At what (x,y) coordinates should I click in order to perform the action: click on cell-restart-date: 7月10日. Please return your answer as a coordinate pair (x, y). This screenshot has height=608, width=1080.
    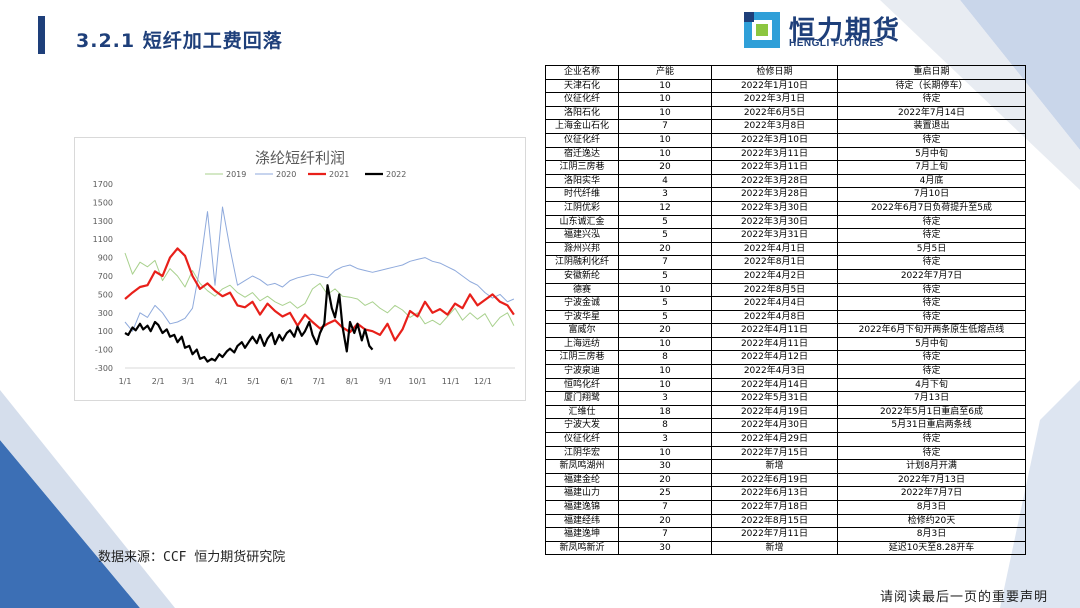
    Looking at the image, I should click on (931, 194).